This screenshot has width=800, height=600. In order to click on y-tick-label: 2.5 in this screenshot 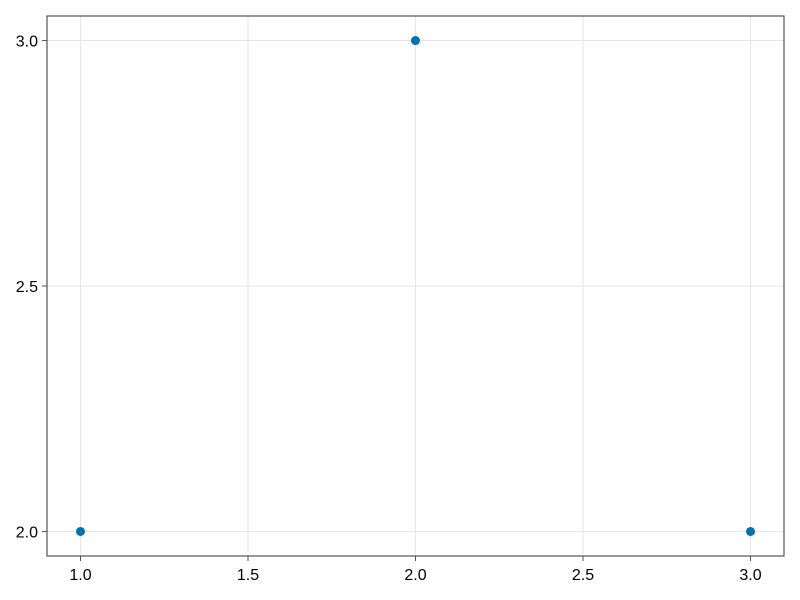, I will do `click(27, 287)`.